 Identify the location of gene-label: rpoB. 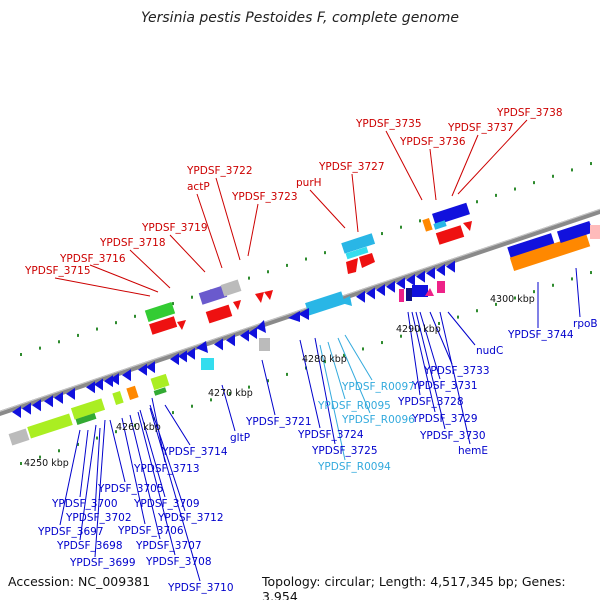
(585, 324).